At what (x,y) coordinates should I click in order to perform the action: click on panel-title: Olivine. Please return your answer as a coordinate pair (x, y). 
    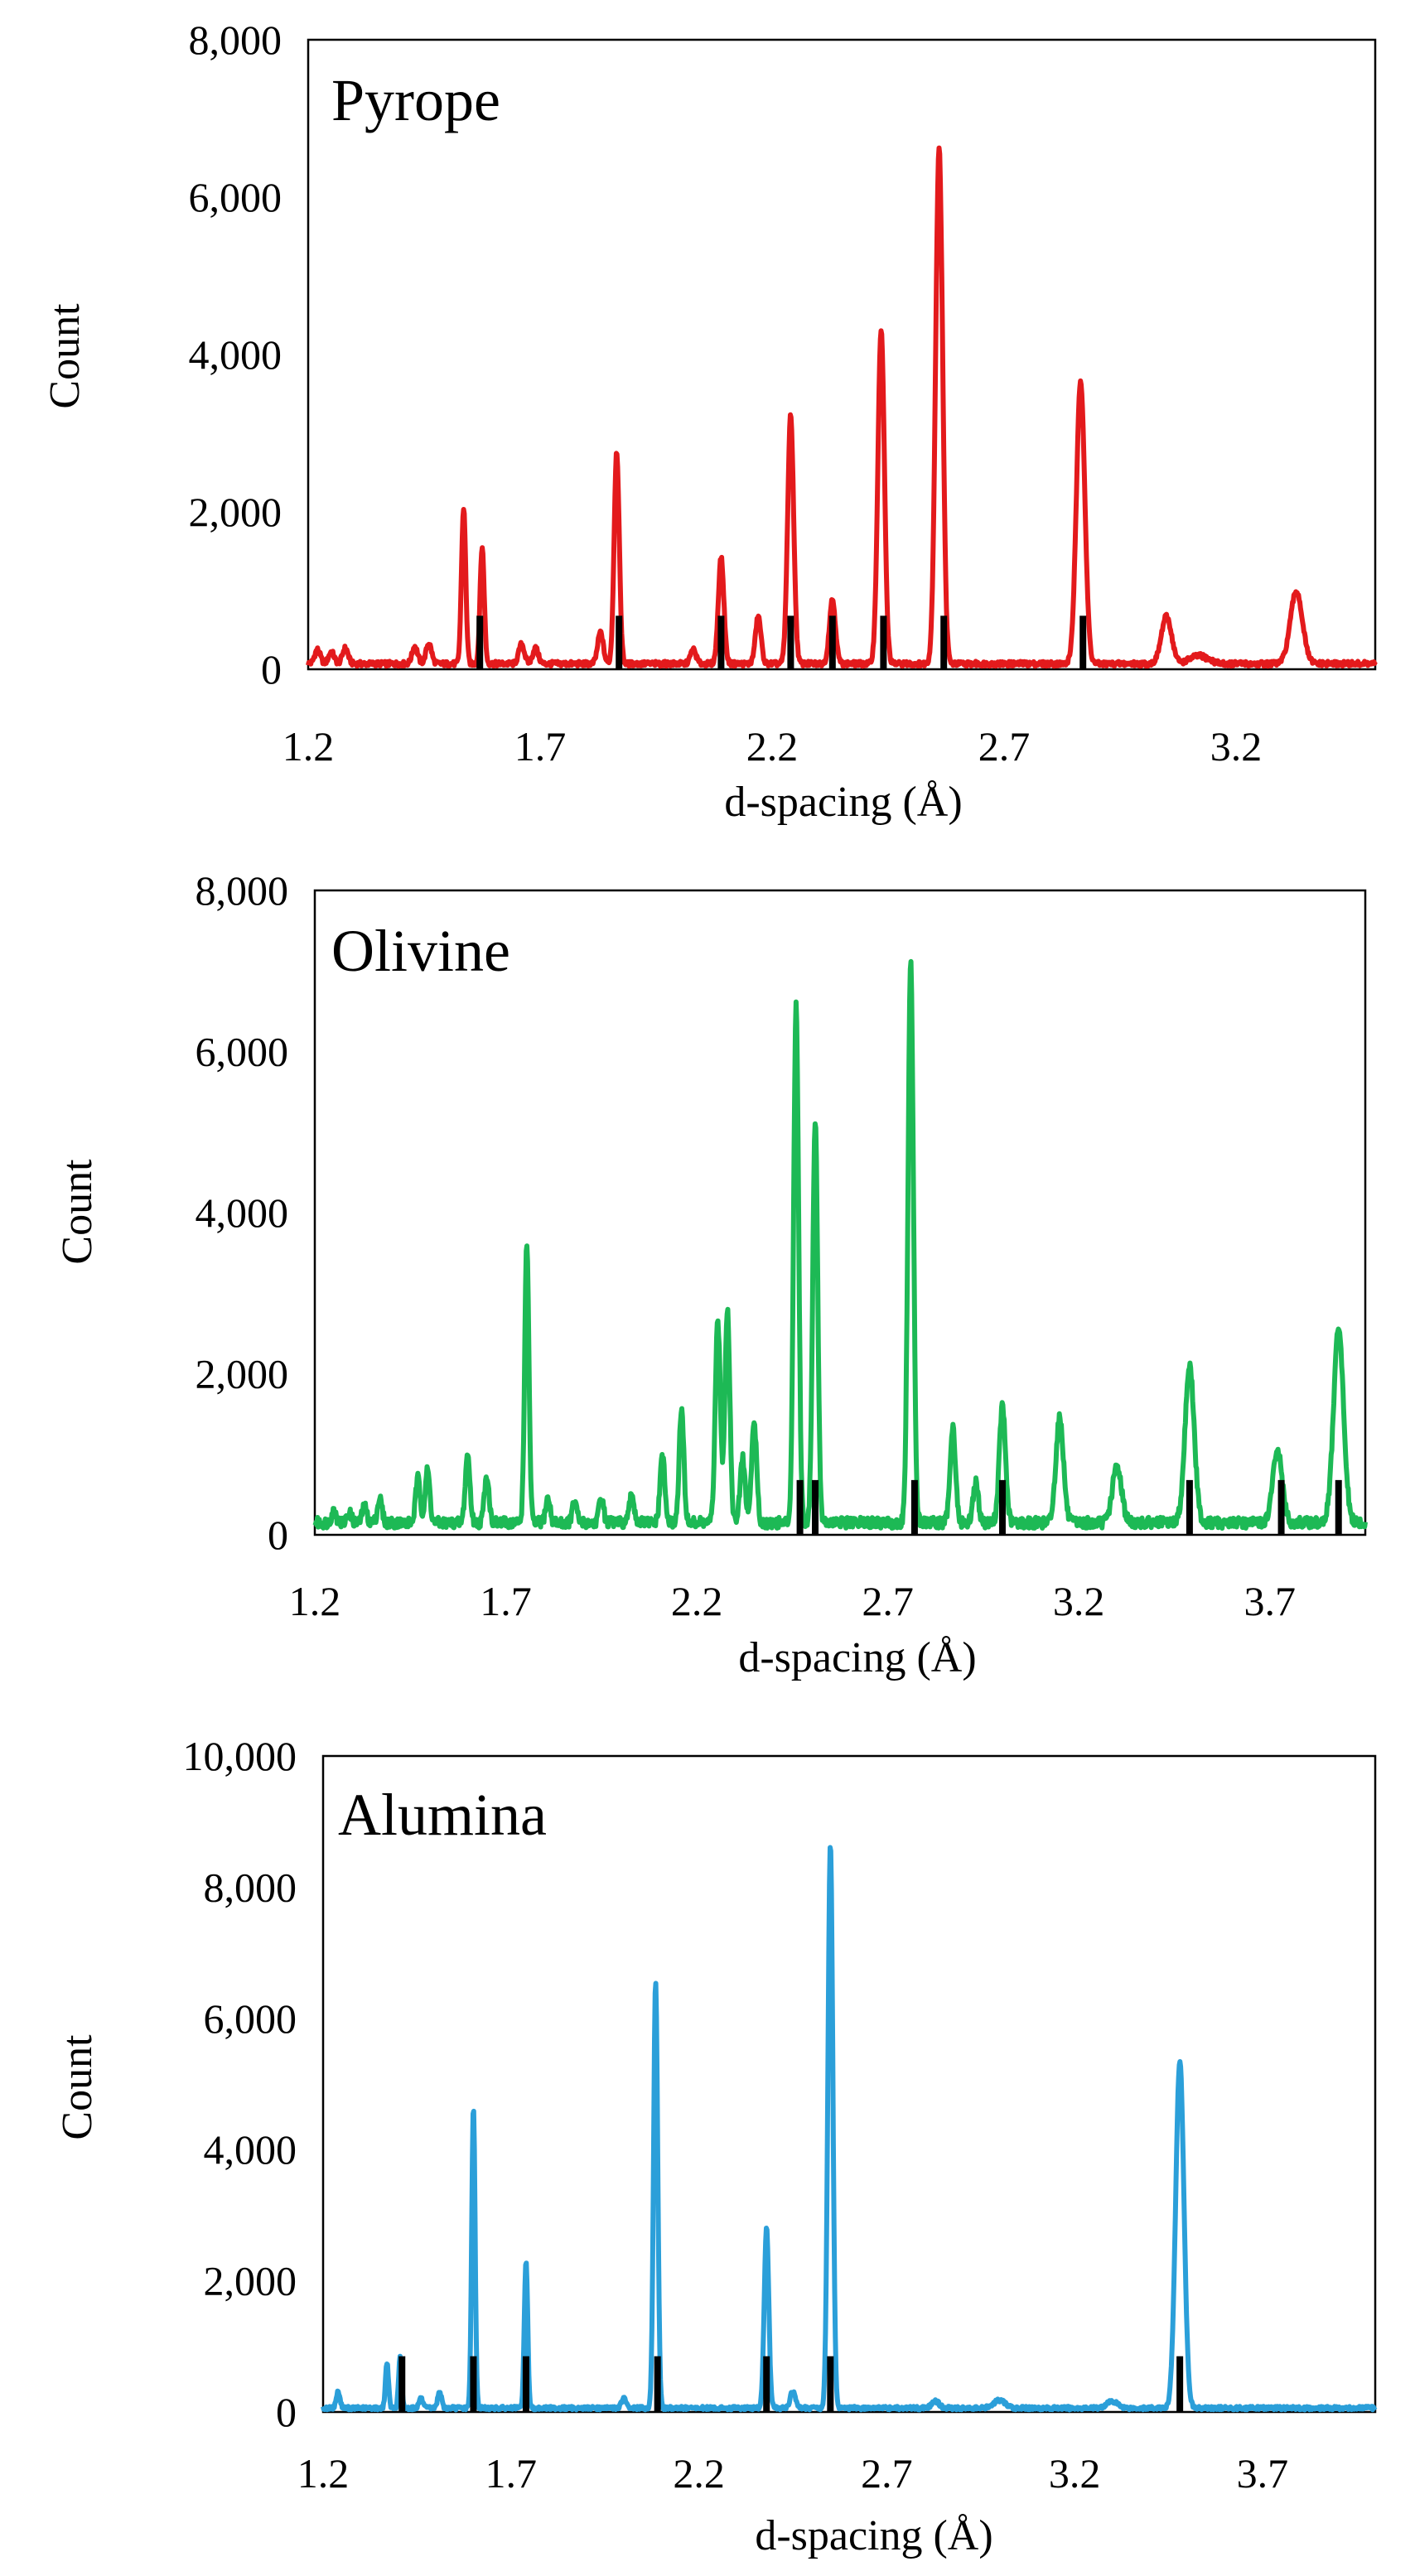
    Looking at the image, I should click on (420, 951).